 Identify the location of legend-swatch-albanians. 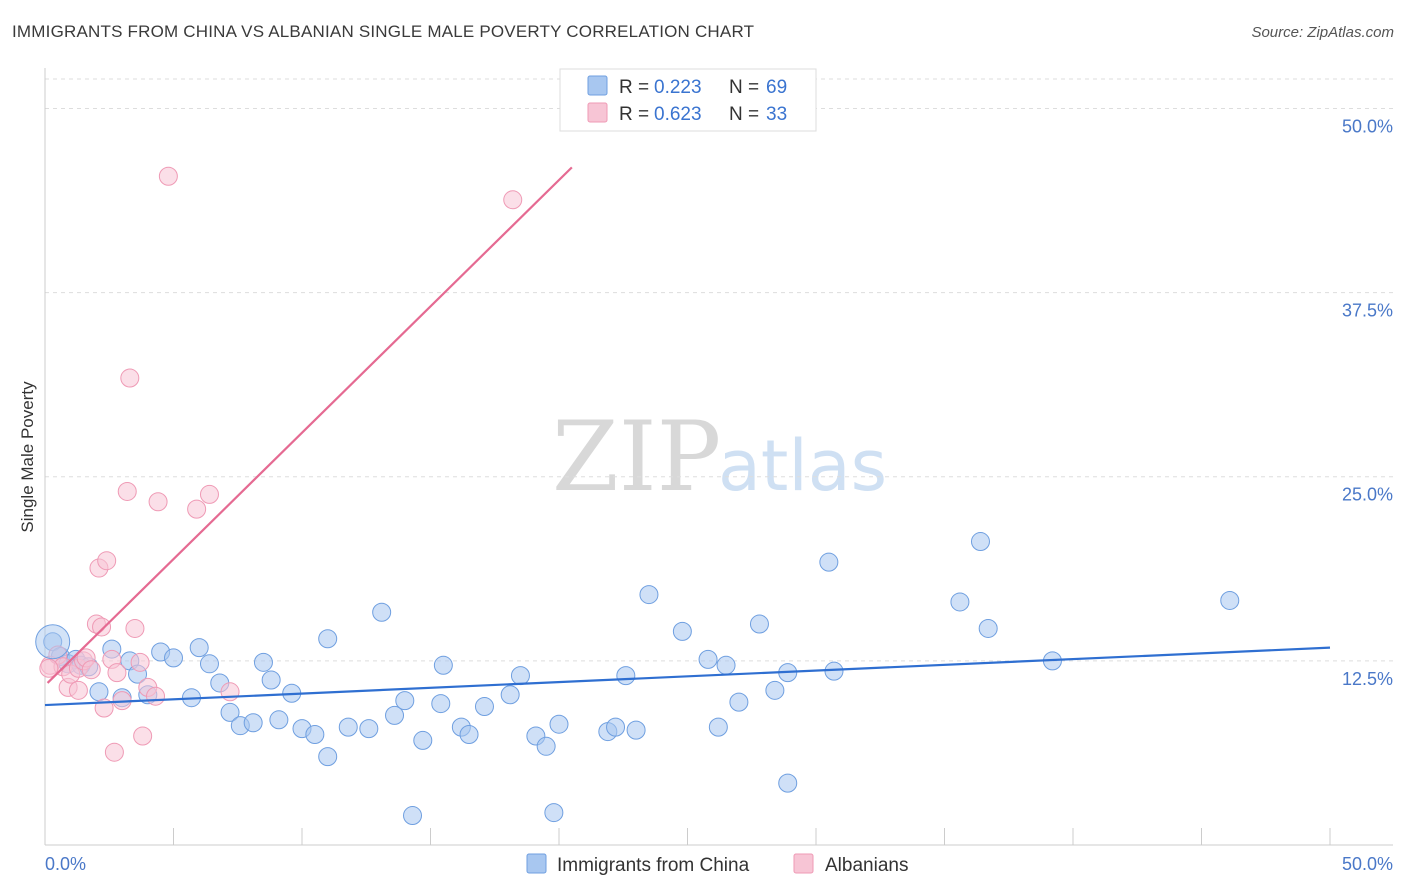
(803, 863).